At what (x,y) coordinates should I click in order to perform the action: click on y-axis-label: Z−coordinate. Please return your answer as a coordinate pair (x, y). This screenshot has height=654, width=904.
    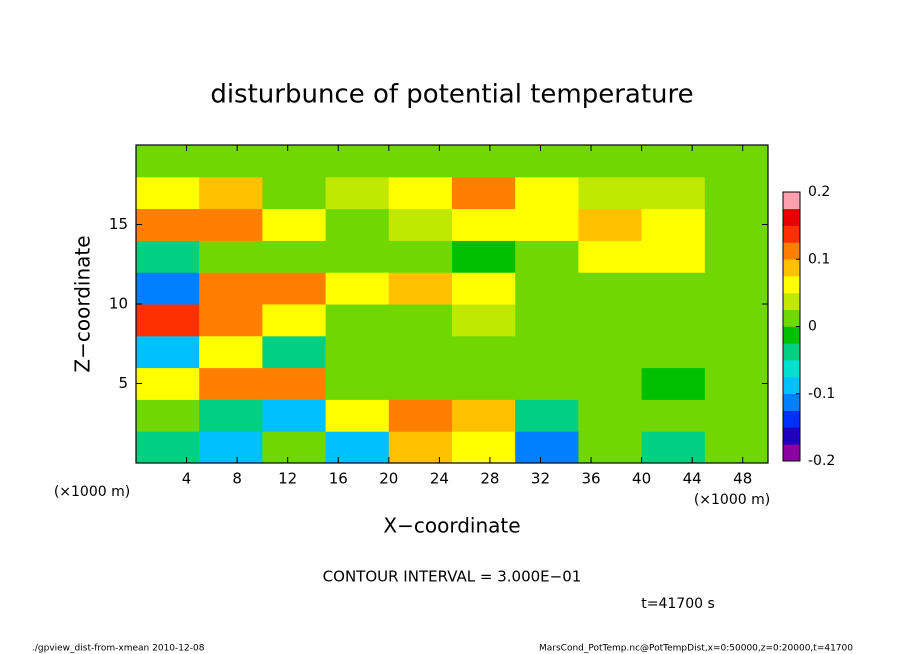
    Looking at the image, I should click on (83, 303).